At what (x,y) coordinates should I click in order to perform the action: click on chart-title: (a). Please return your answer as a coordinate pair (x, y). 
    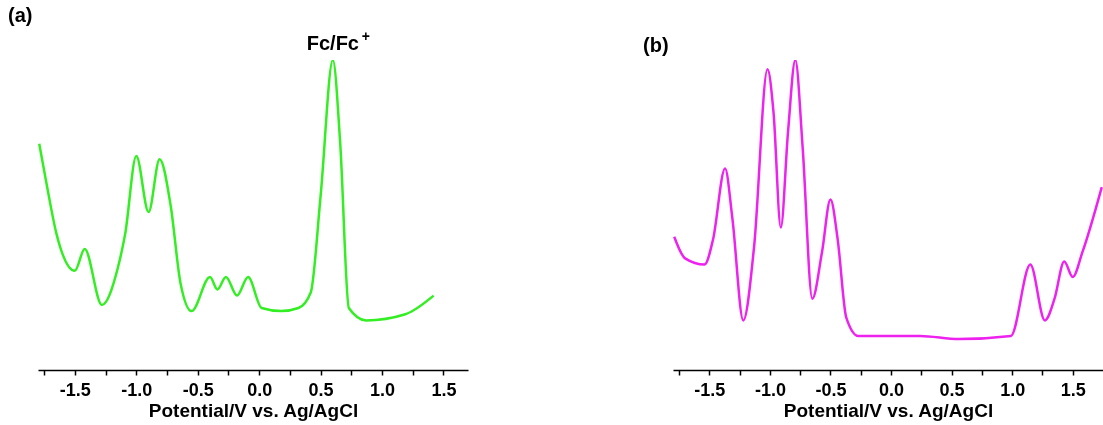
    Looking at the image, I should click on (20, 15).